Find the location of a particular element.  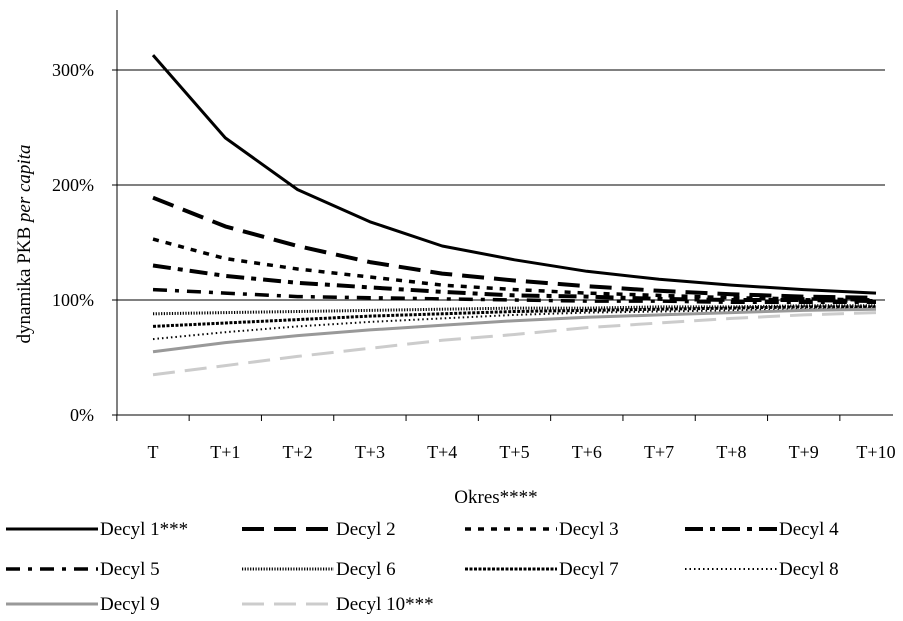

y-axis-title-italic: per capita is located at coordinates (24, 185).